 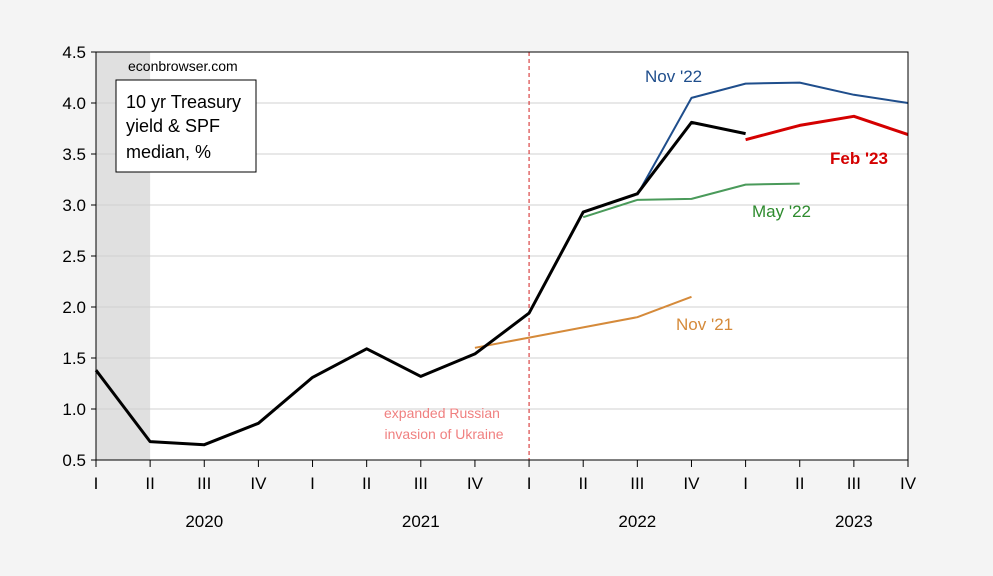 I want to click on legend-box, so click(x=186, y=126).